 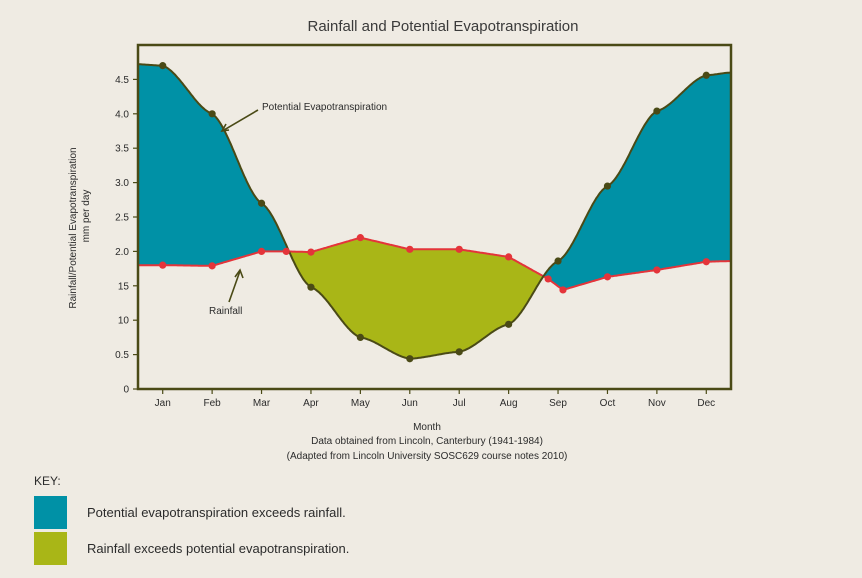 I want to click on x-tick-label: Jun, so click(x=410, y=403).